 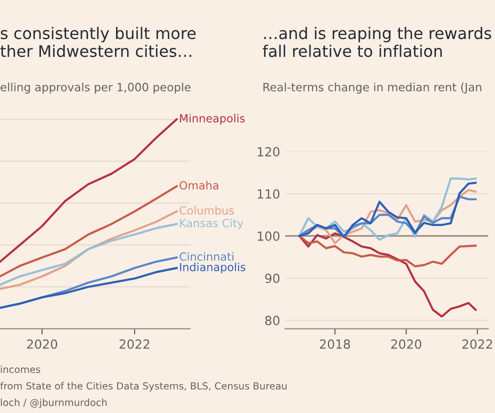 What do you see at coordinates (335, 344) in the screenshot?
I see `x-tick-label: 2018` at bounding box center [335, 344].